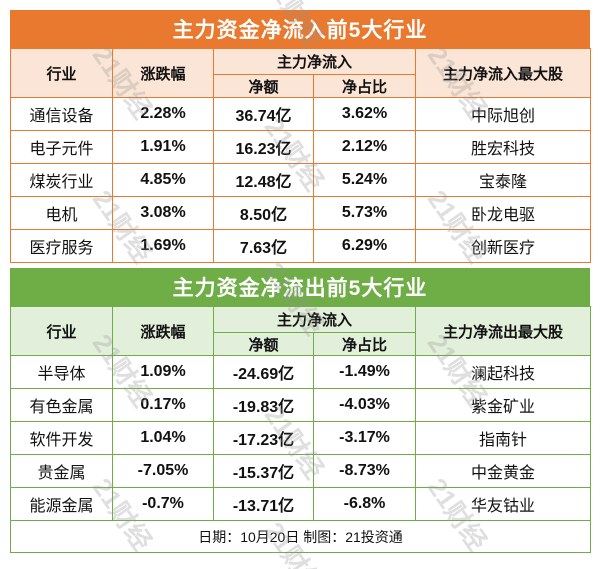  I want to click on ratio-cell: -1.49%, so click(364, 372).